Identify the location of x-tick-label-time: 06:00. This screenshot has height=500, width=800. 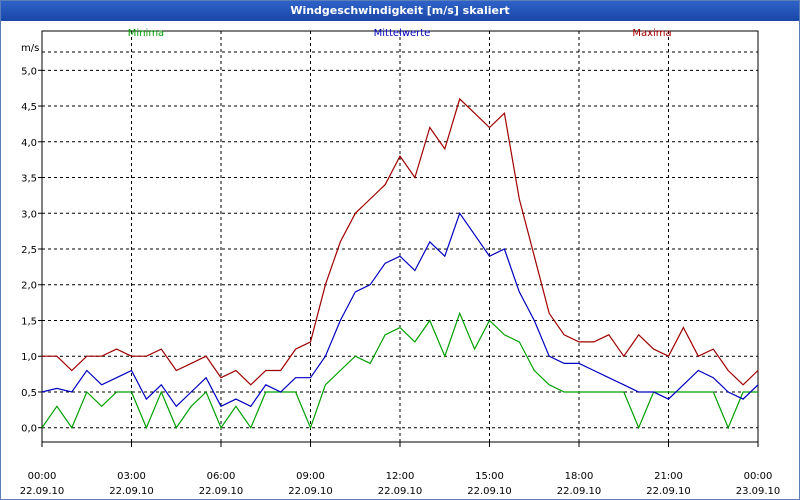
(221, 476).